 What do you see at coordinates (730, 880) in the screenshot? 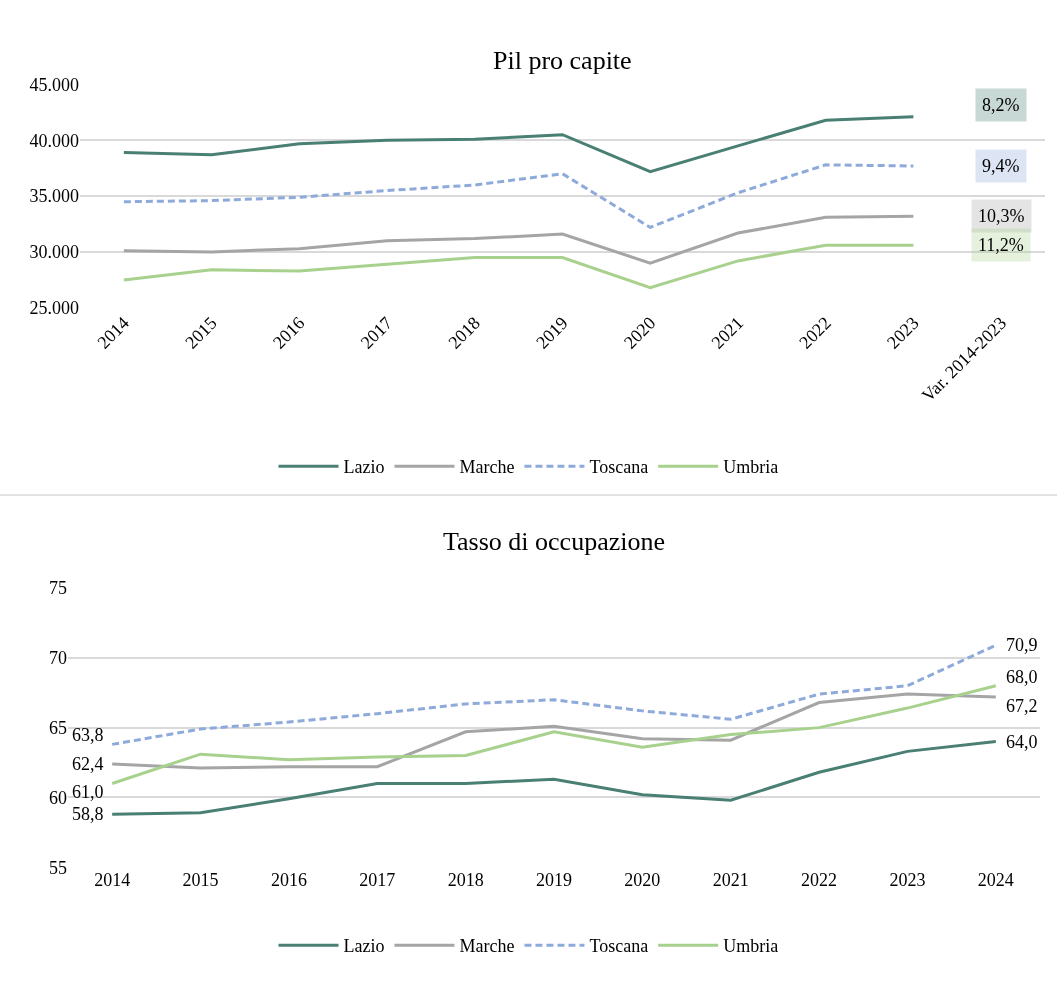
I see `x-tick-label: 2021` at bounding box center [730, 880].